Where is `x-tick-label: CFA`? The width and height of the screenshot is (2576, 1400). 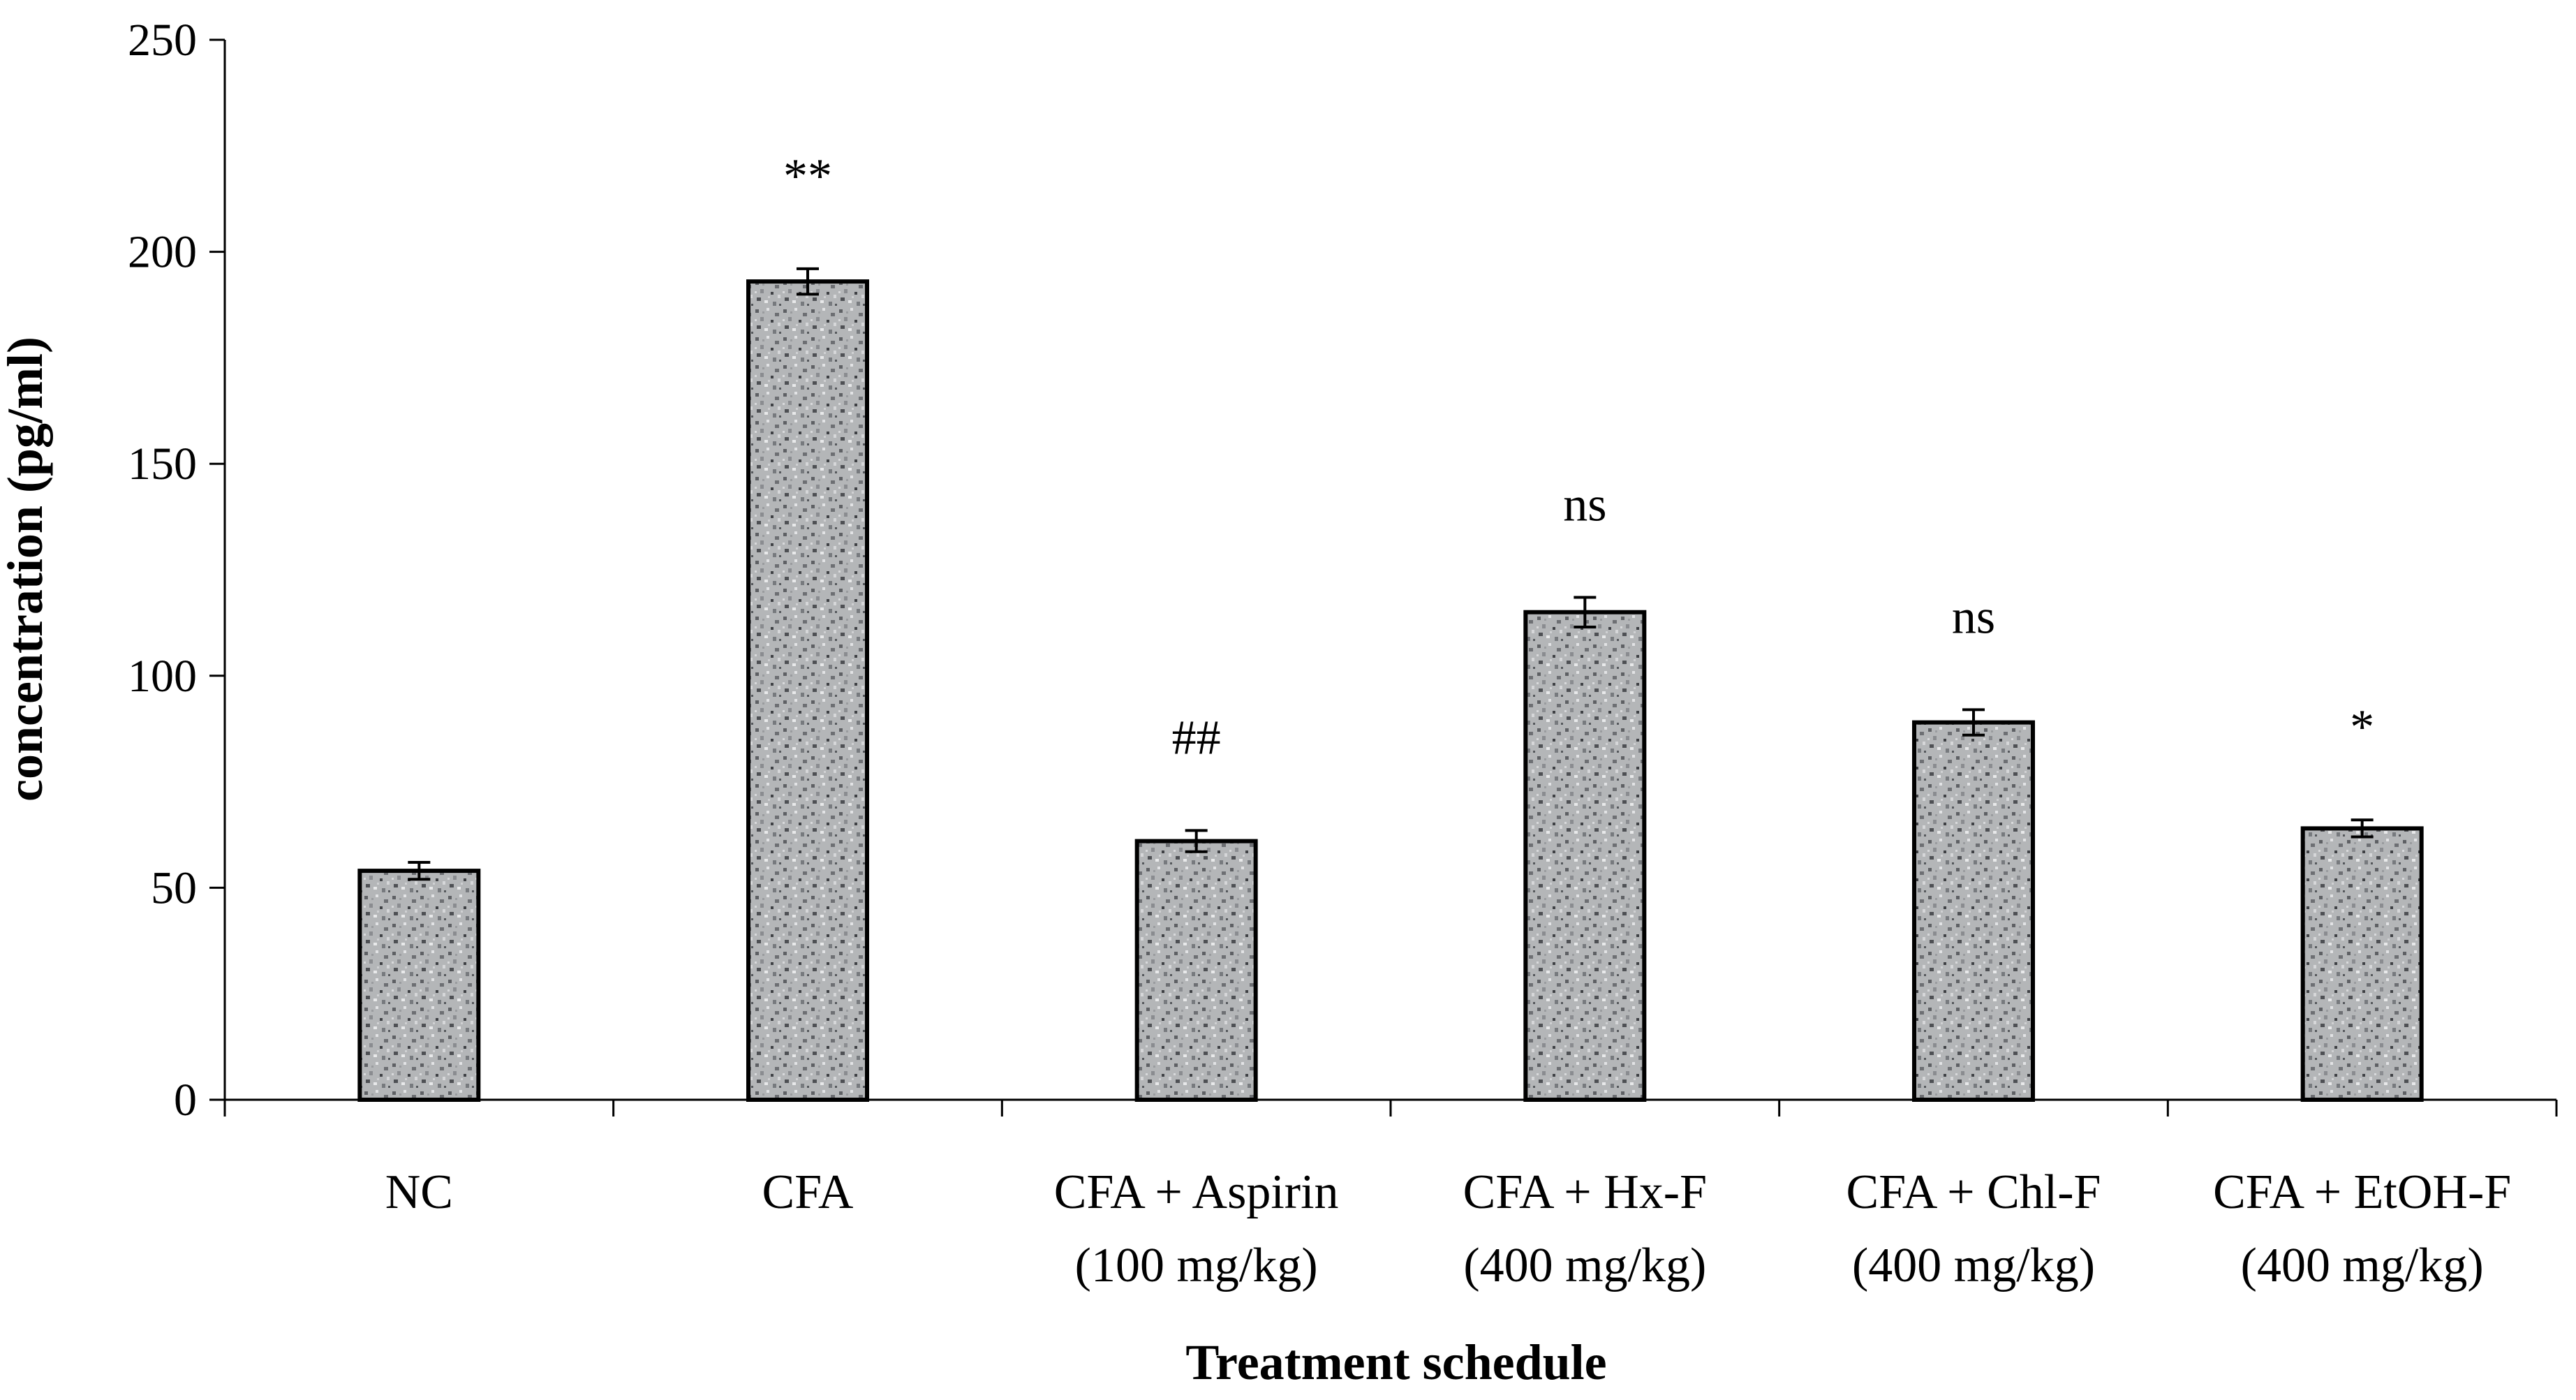 x-tick-label: CFA is located at coordinates (808, 1192).